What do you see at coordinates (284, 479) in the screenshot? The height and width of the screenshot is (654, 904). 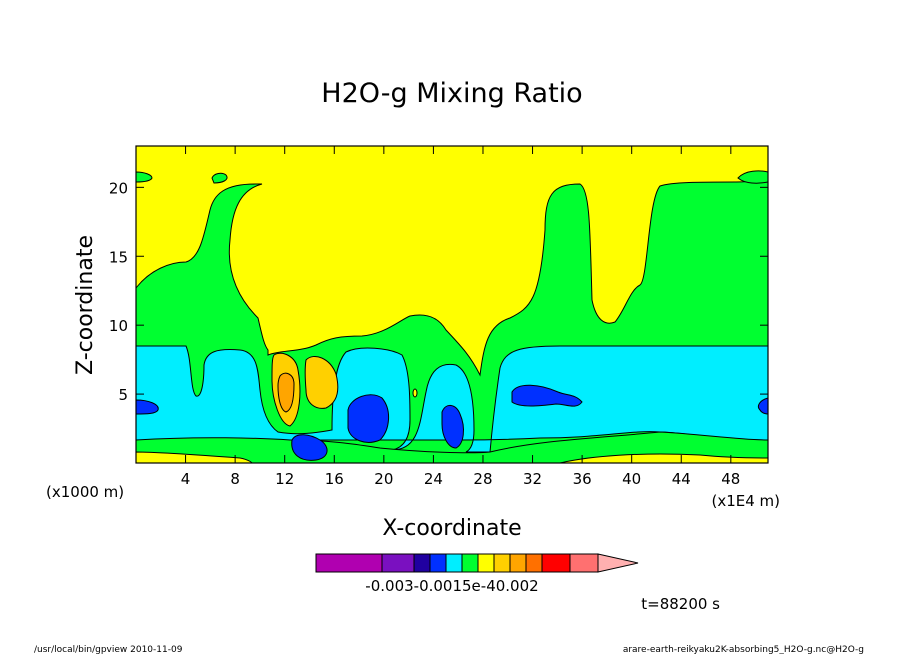 I see `x-tick-label: 12` at bounding box center [284, 479].